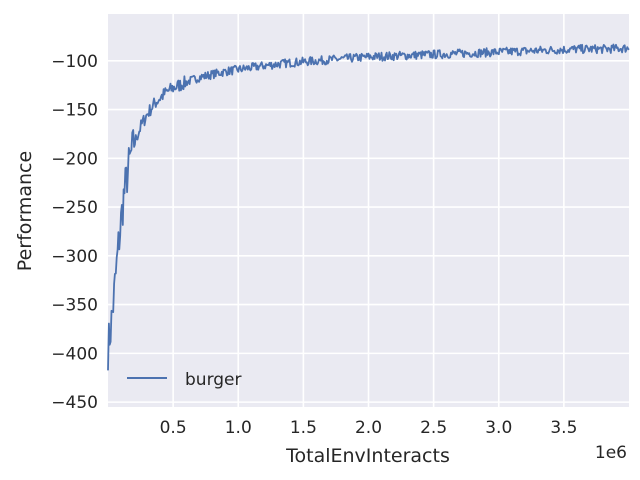  What do you see at coordinates (74, 306) in the screenshot?
I see `y-tick-label: −350` at bounding box center [74, 306].